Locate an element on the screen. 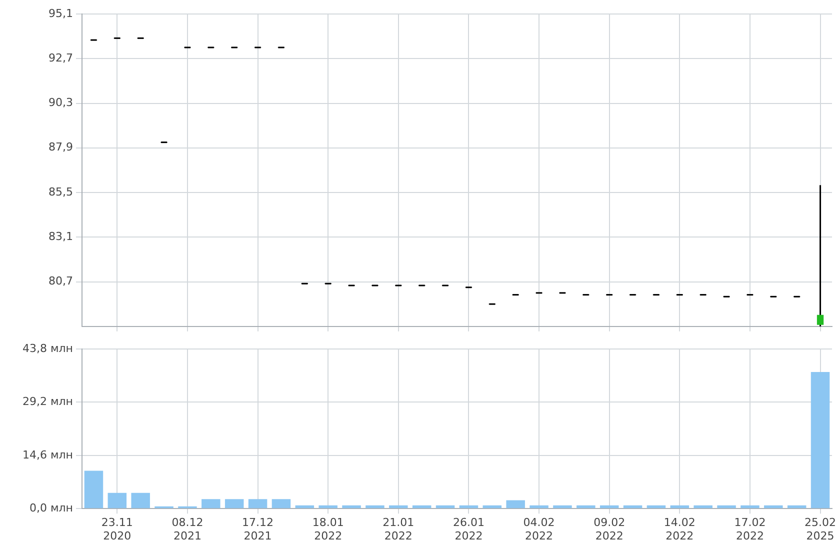 This screenshot has height=550, width=840. x-tick-label: 25.02 2025 is located at coordinates (820, 529).